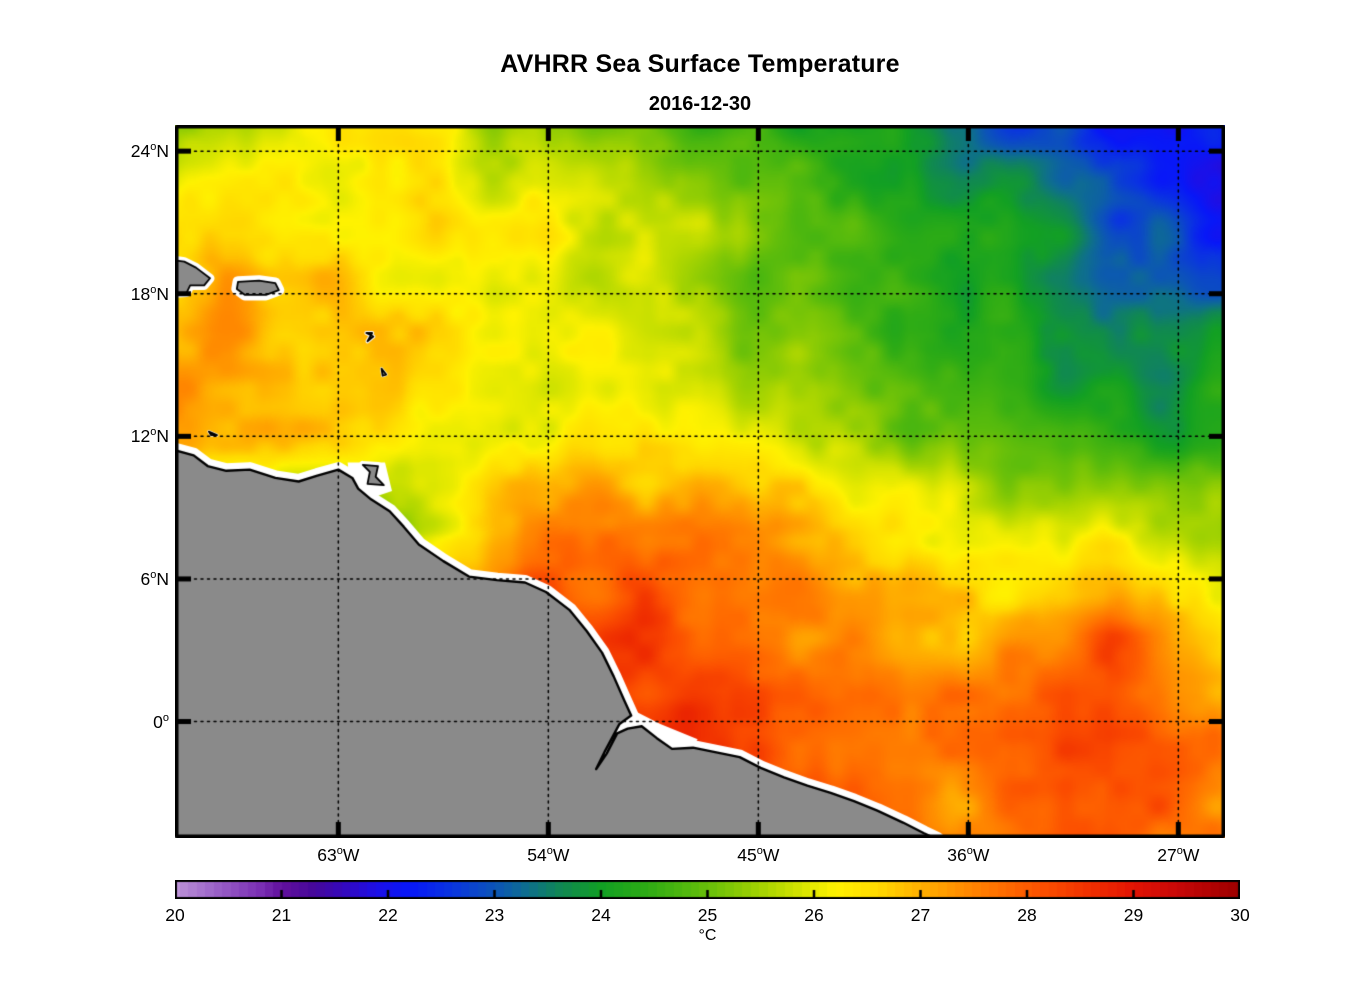 This screenshot has width=1356, height=1000. I want to click on colorbar-gradient, so click(707, 889).